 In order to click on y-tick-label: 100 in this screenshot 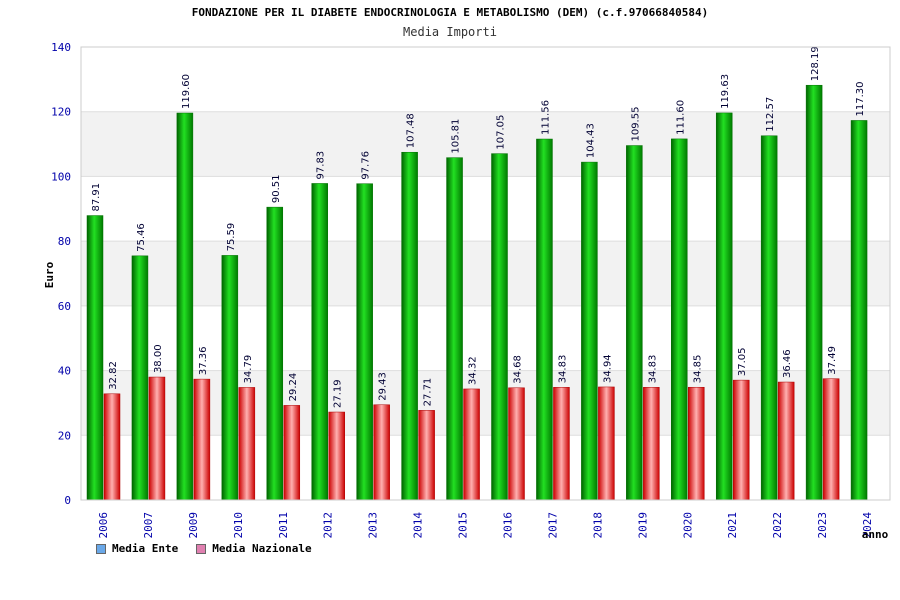, I will do `click(61, 176)`.